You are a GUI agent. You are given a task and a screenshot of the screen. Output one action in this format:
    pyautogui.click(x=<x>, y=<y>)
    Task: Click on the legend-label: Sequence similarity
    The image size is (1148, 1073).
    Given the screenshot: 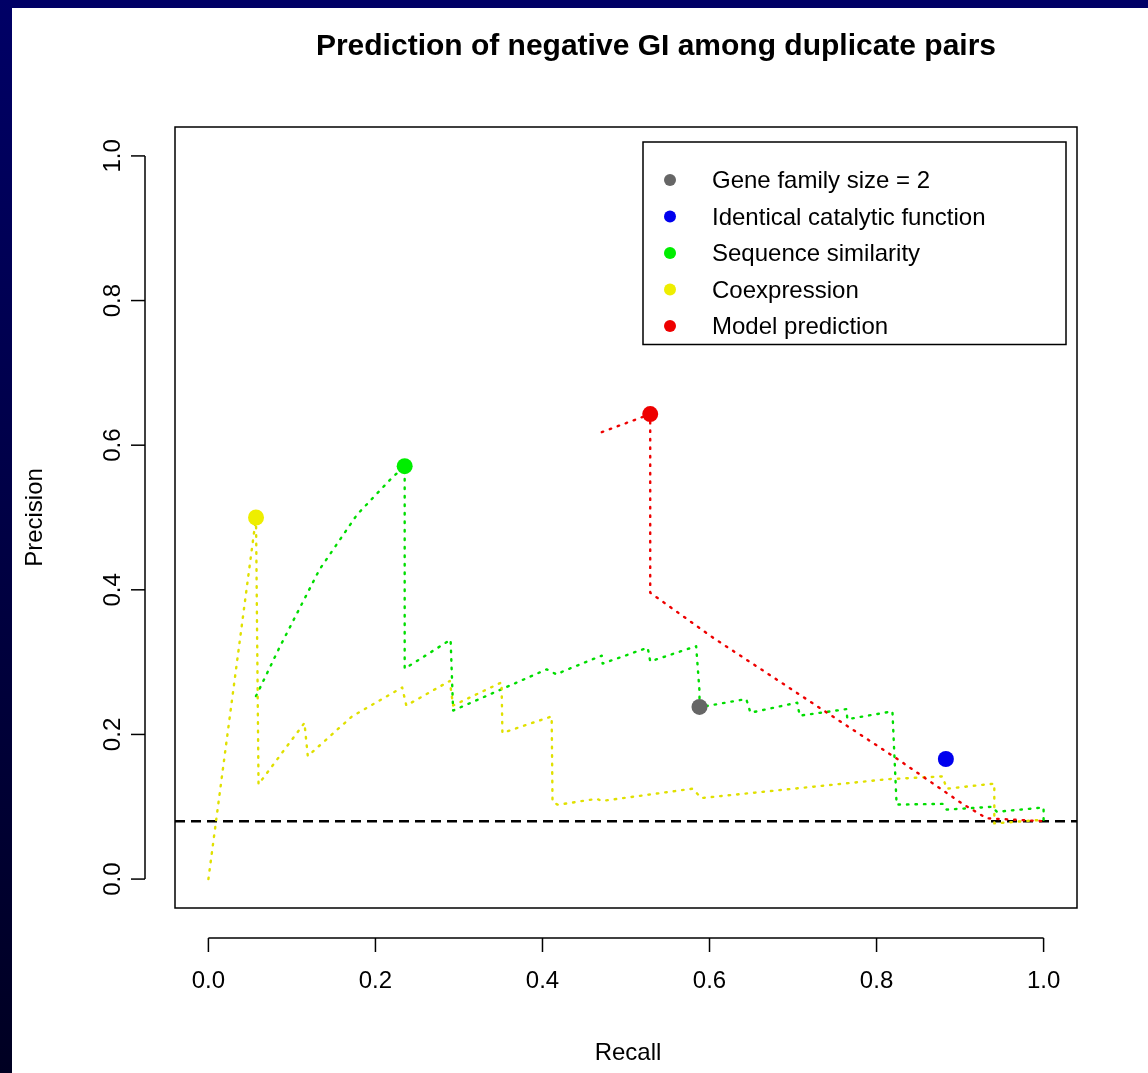 What is the action you would take?
    pyautogui.click(x=816, y=252)
    